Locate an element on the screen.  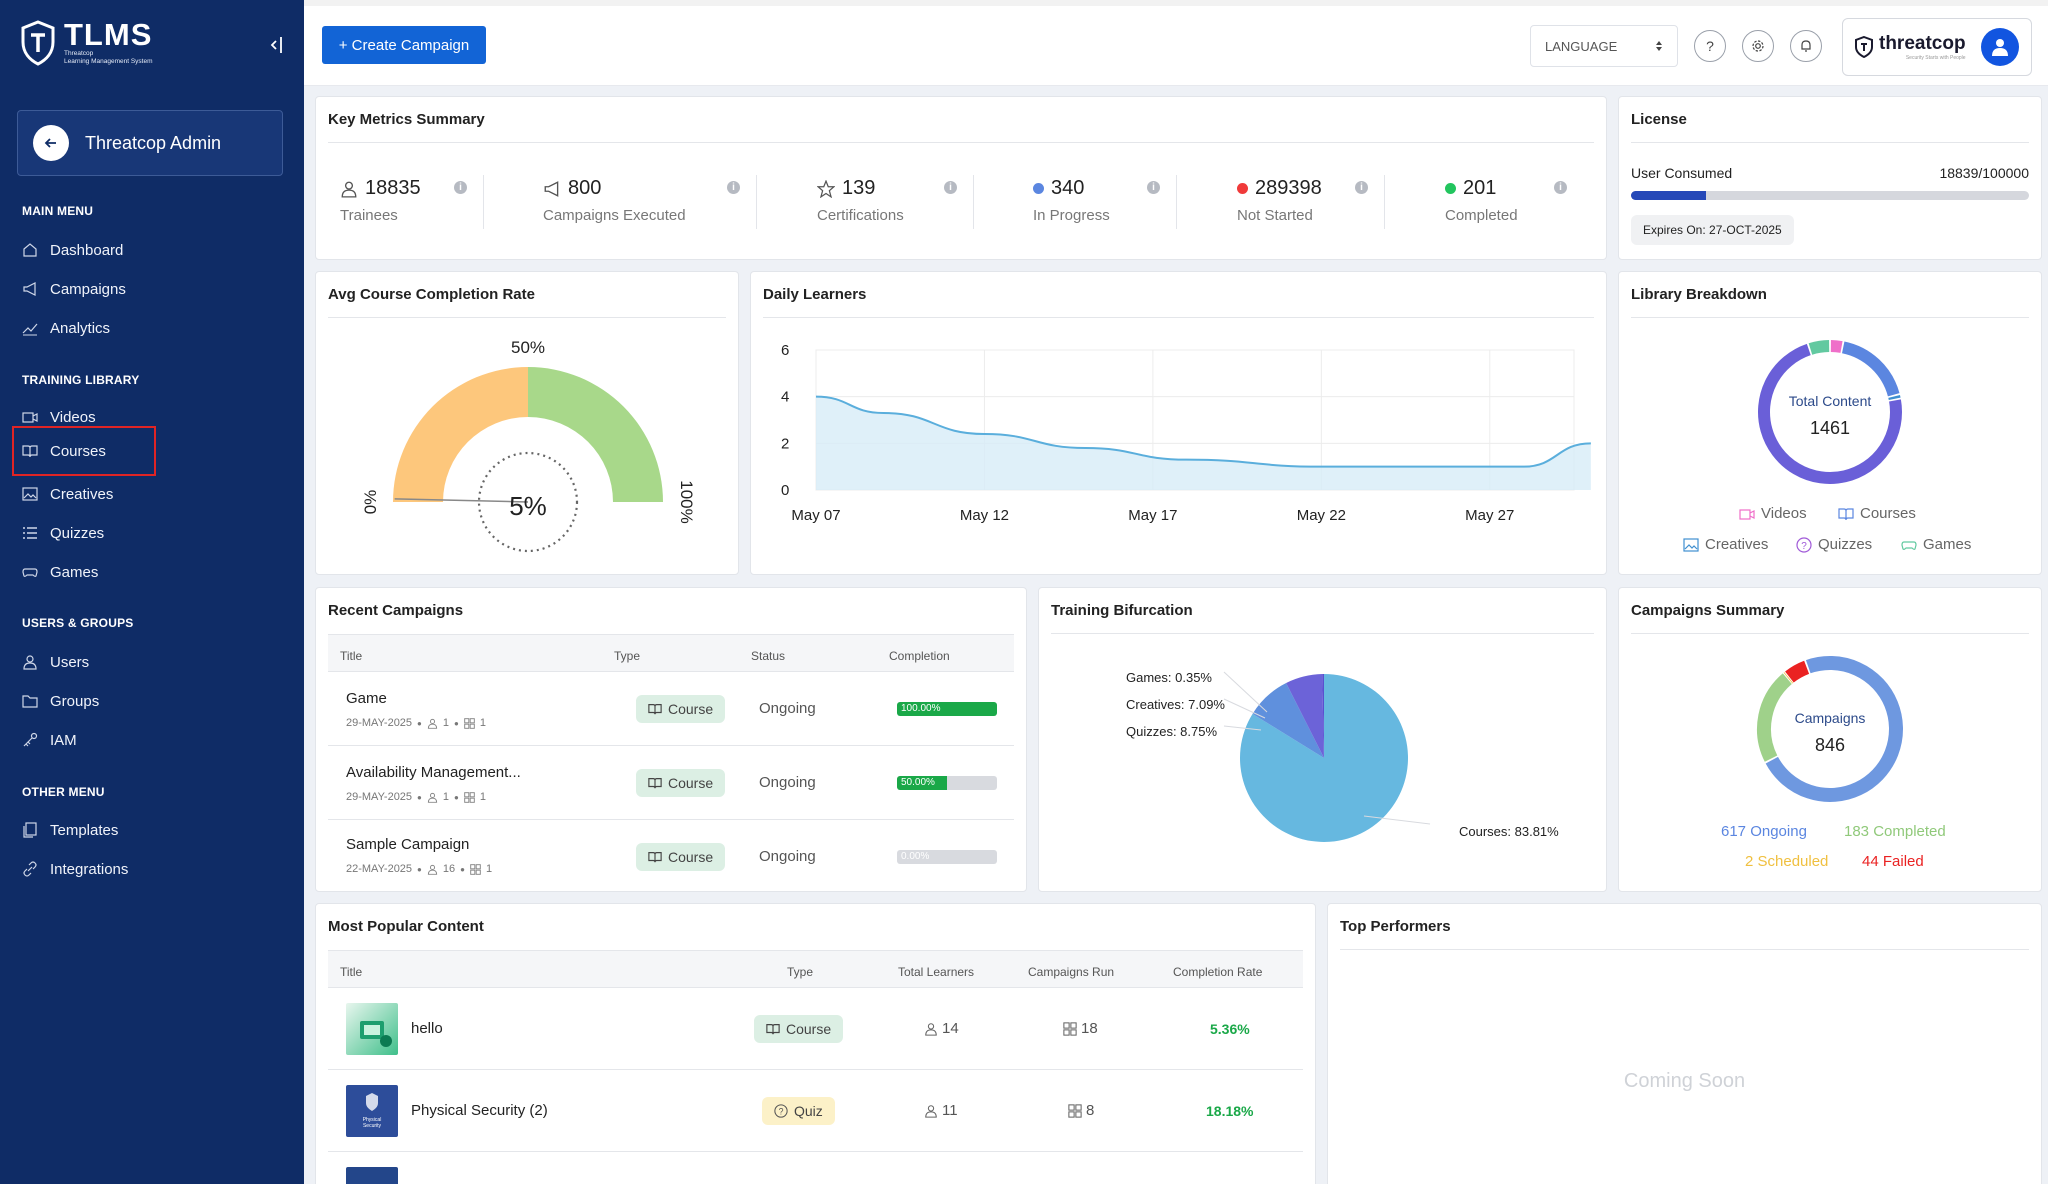
metric-label: Not Started is located at coordinates (1275, 215).